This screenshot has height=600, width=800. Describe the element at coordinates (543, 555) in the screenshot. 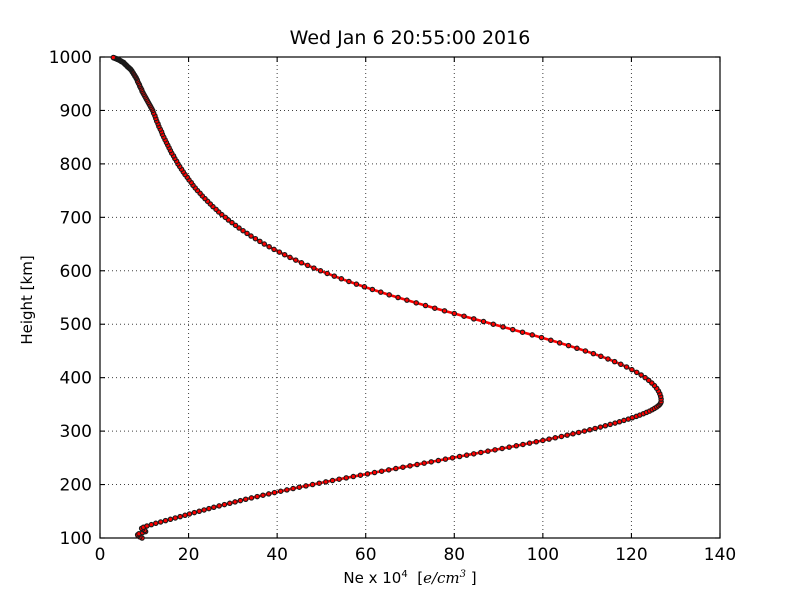

I see `x-tick-label: 100` at that location.